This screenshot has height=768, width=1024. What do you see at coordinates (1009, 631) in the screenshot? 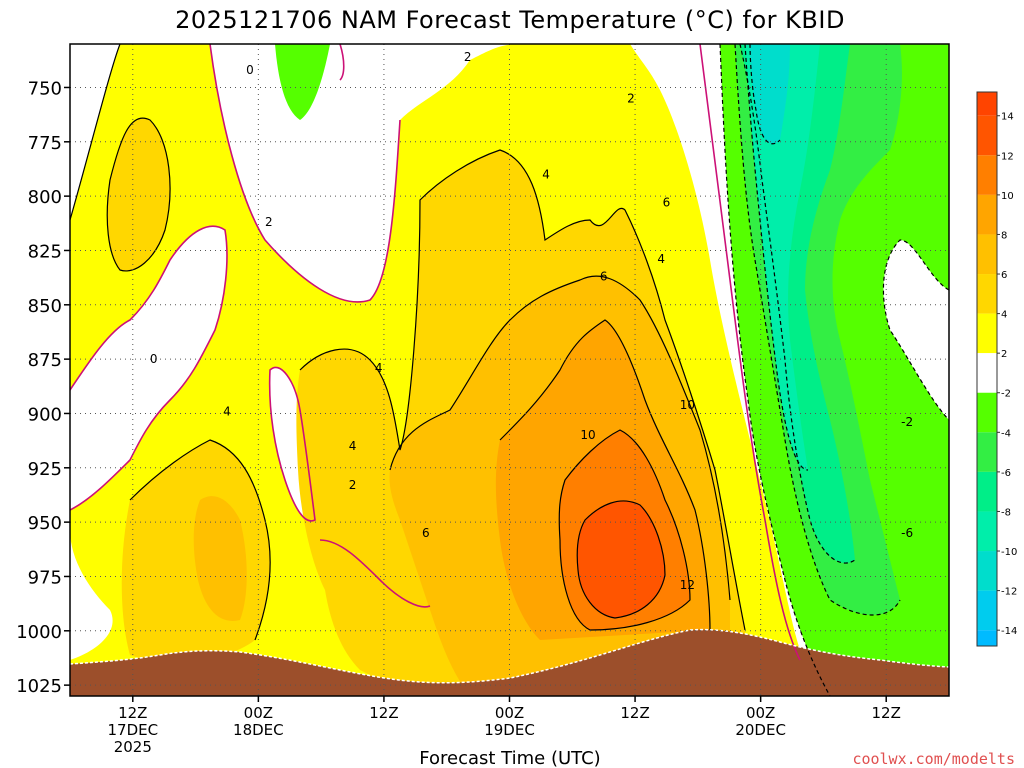
I see `colorbar-label: -14` at bounding box center [1009, 631].